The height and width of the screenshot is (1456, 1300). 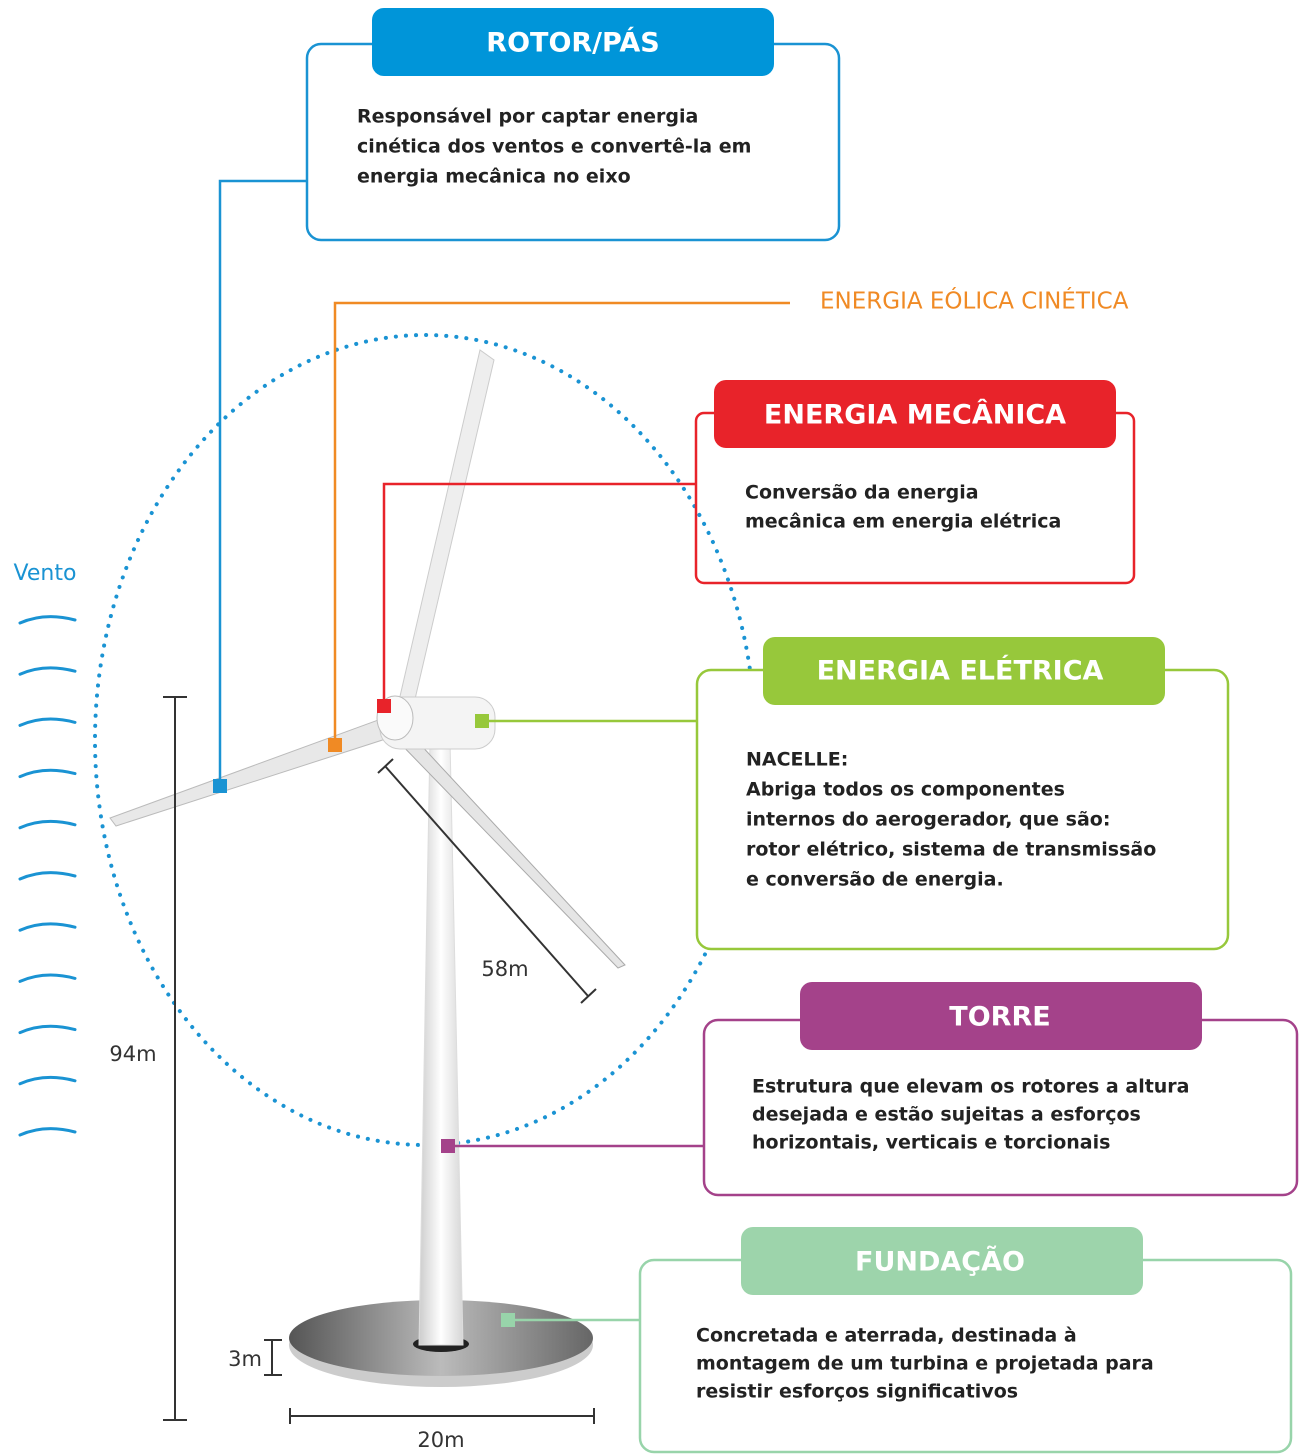 I want to click on wind-waves, so click(x=47, y=876).